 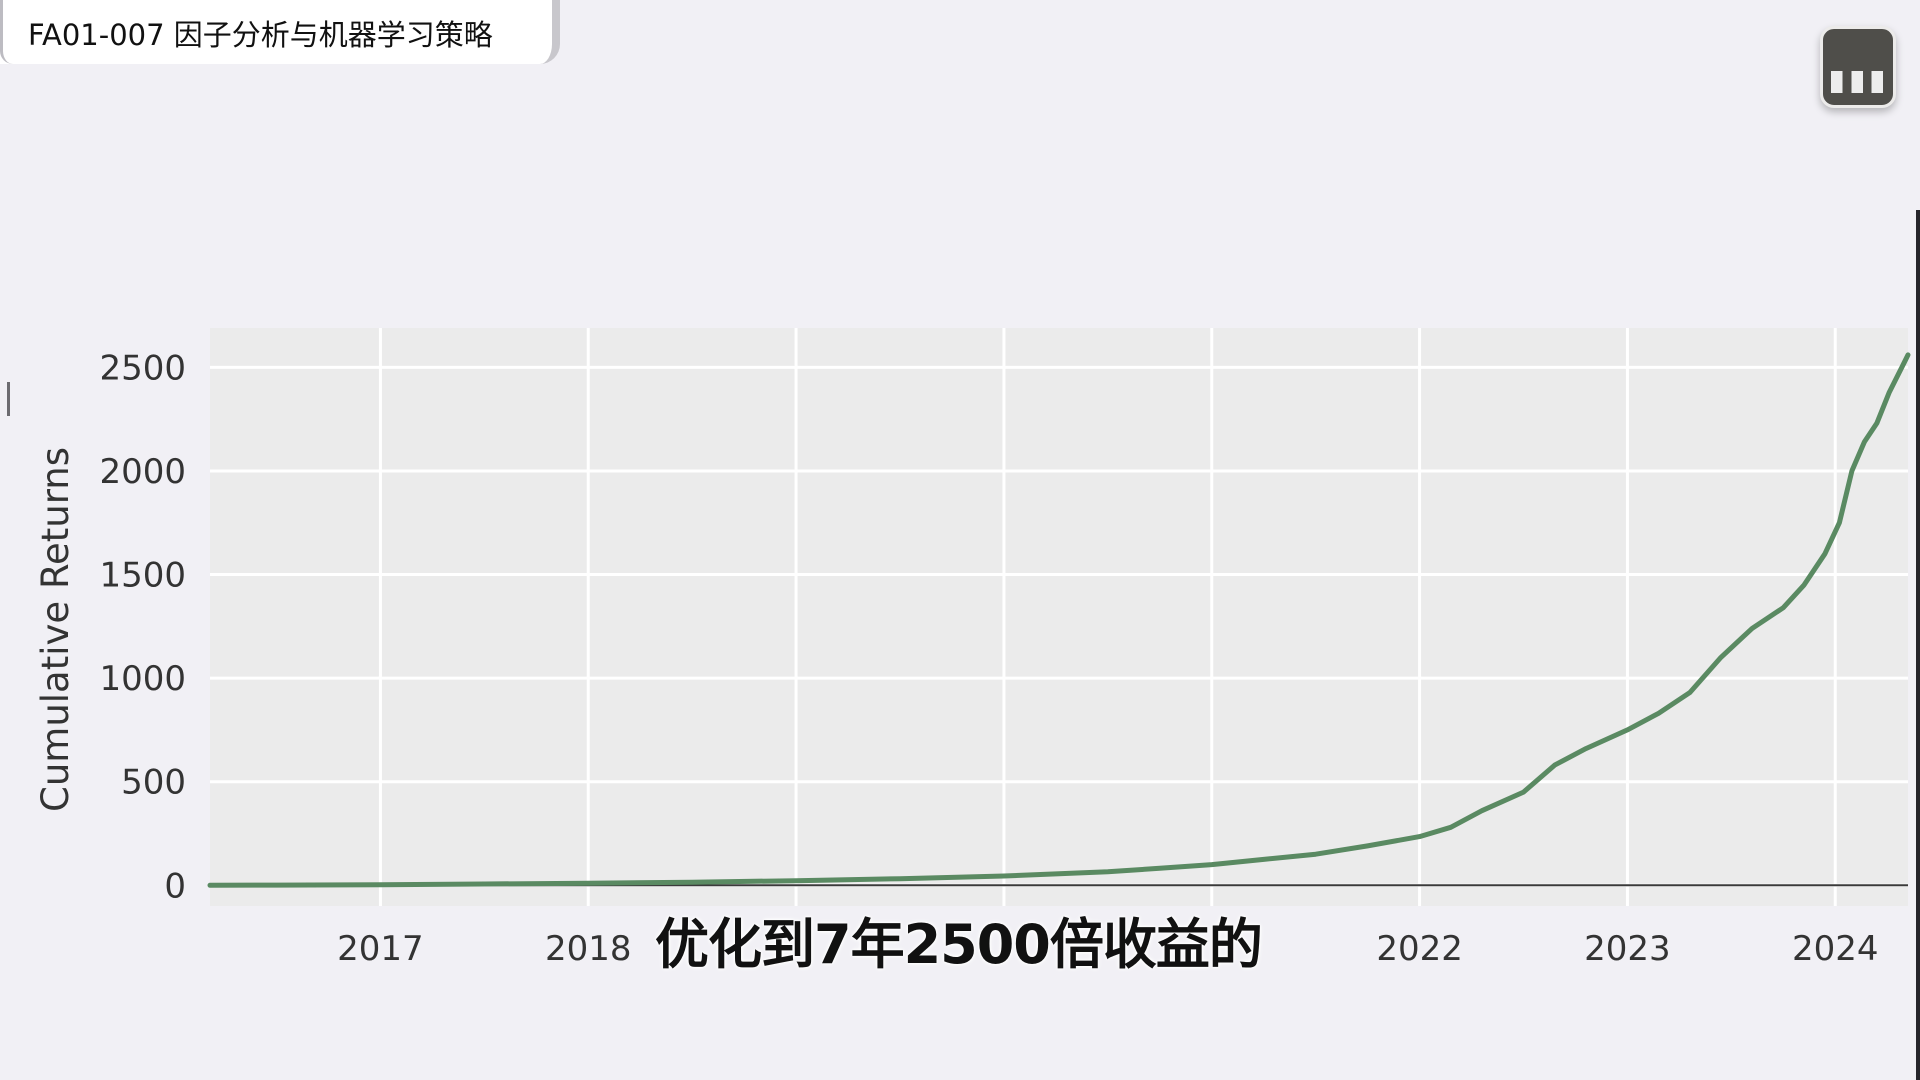 What do you see at coordinates (142, 472) in the screenshot?
I see `y-tick-label: 2000` at bounding box center [142, 472].